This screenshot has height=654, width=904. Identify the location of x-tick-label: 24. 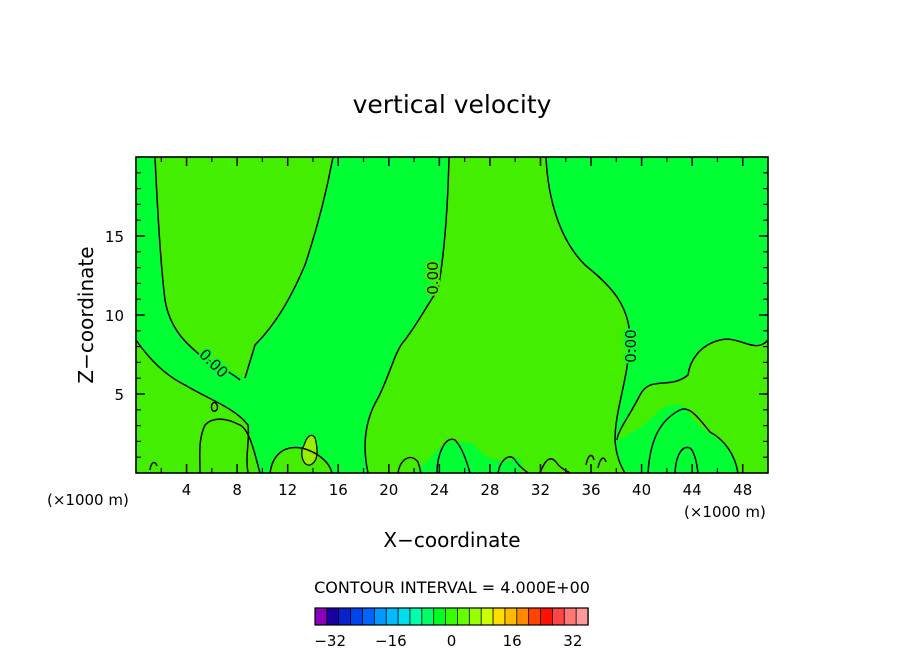
(439, 490).